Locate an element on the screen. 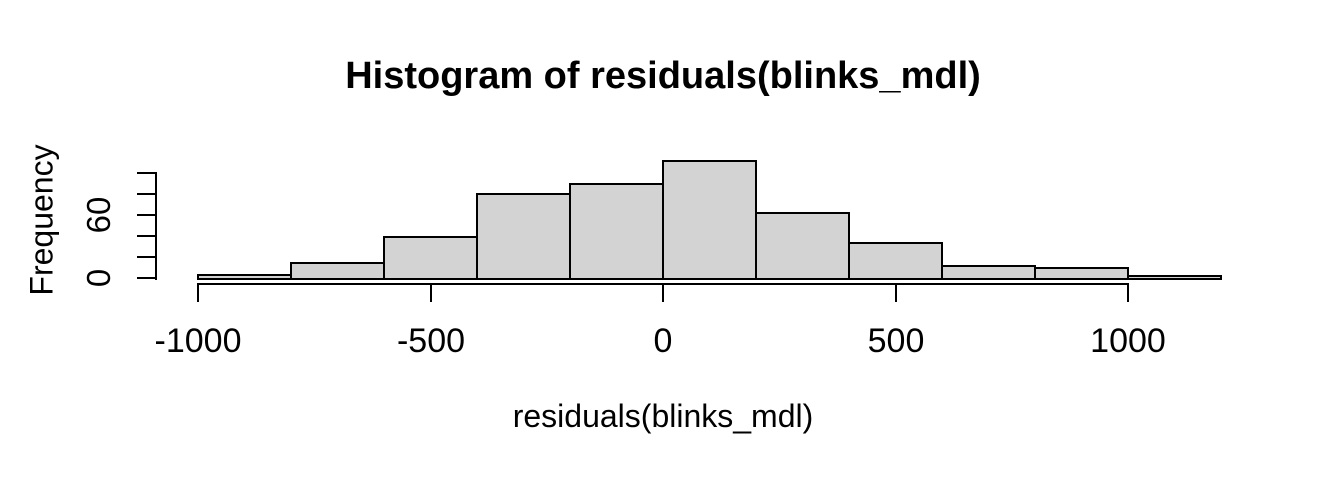 The image size is (1344, 480). x-tick-label: 1000 is located at coordinates (1128, 341).